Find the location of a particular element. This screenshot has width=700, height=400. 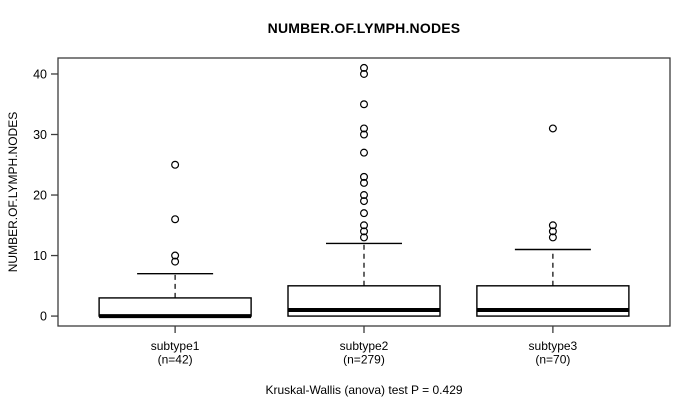

y-tick-label: 10 is located at coordinates (40, 256).